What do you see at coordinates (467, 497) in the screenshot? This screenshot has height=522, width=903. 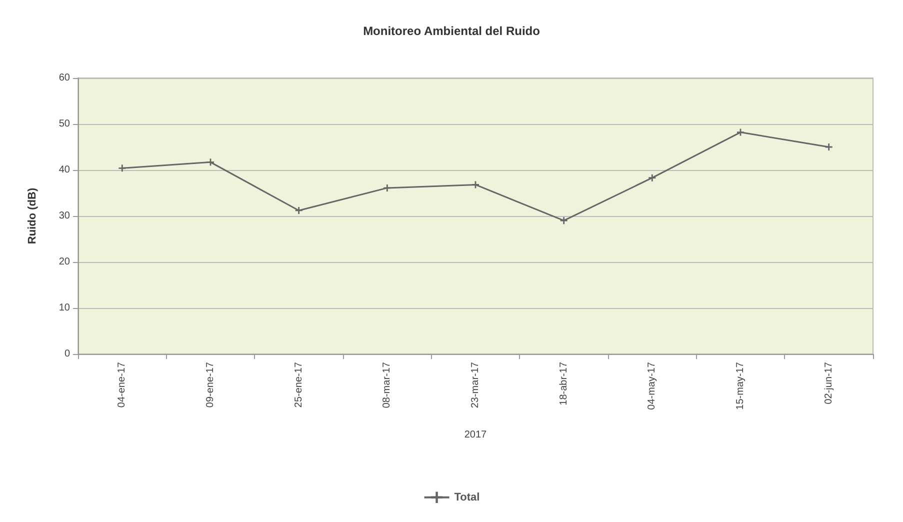 I see `legend-label: Total` at bounding box center [467, 497].